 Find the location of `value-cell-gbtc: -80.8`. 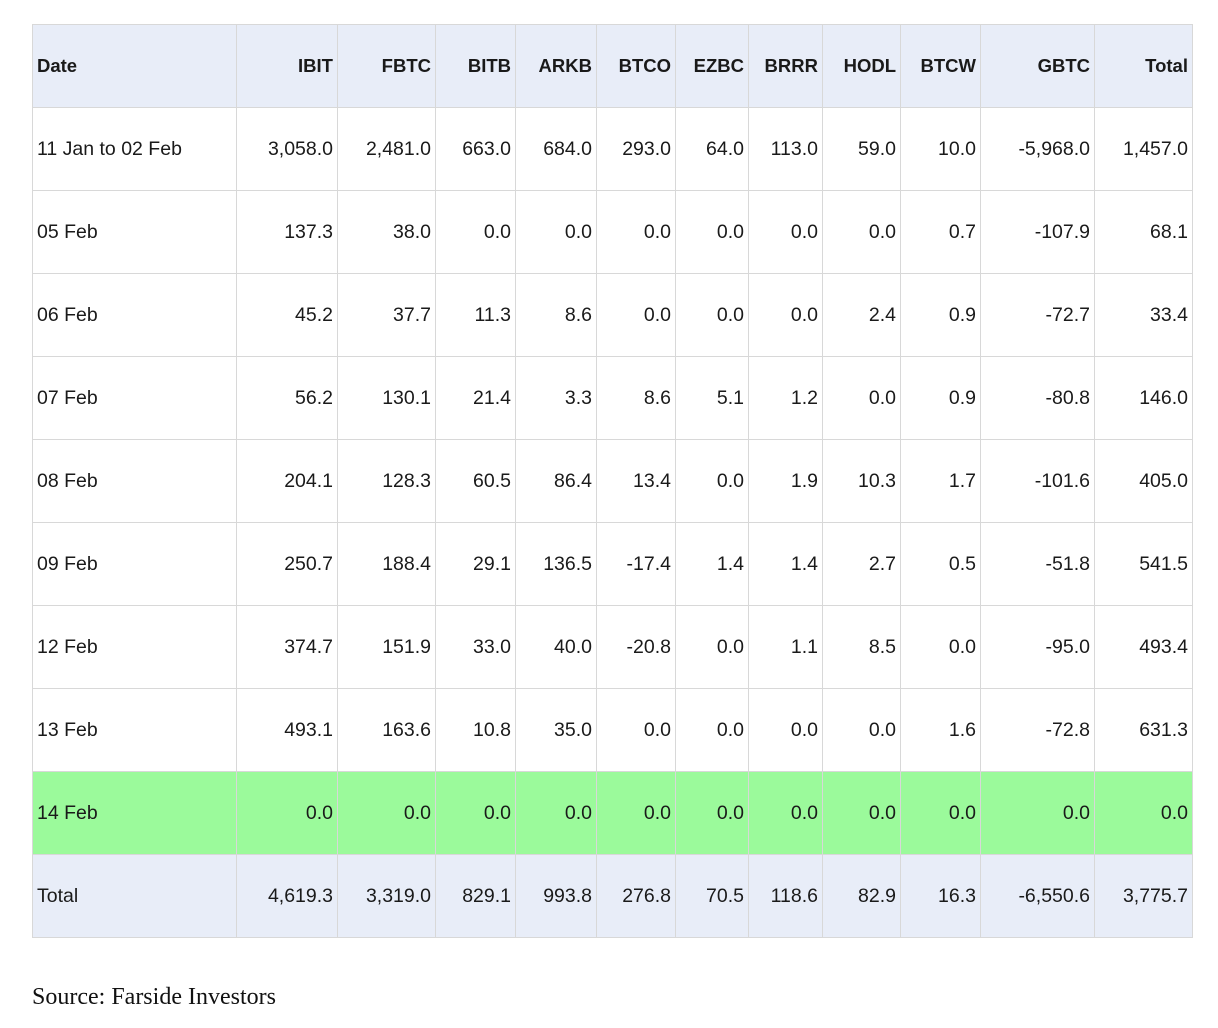

value-cell-gbtc: -80.8 is located at coordinates (1037, 398).